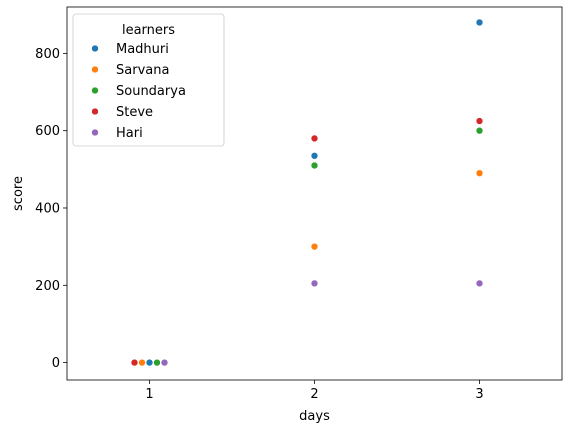 Image resolution: width=571 pixels, height=432 pixels. What do you see at coordinates (134, 112) in the screenshot?
I see `legend-label-steve: Steve` at bounding box center [134, 112].